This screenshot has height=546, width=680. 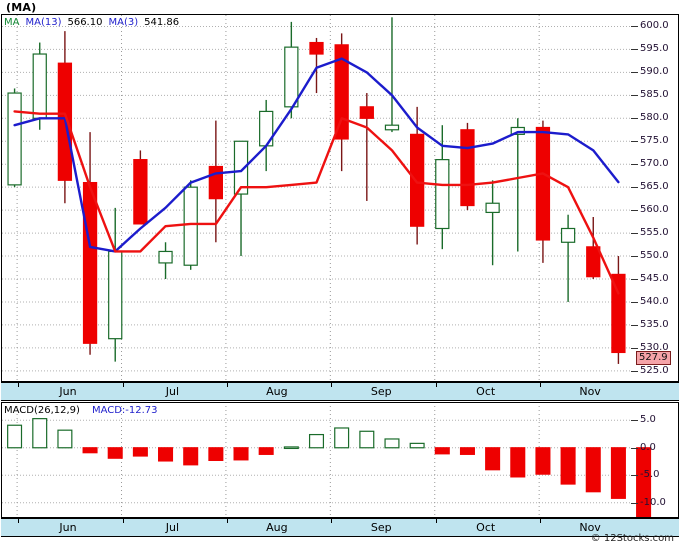 What do you see at coordinates (340, 527) in the screenshot?
I see `month-axis-macd: Jun Jul Aug Sep Oct Nov` at bounding box center [340, 527].